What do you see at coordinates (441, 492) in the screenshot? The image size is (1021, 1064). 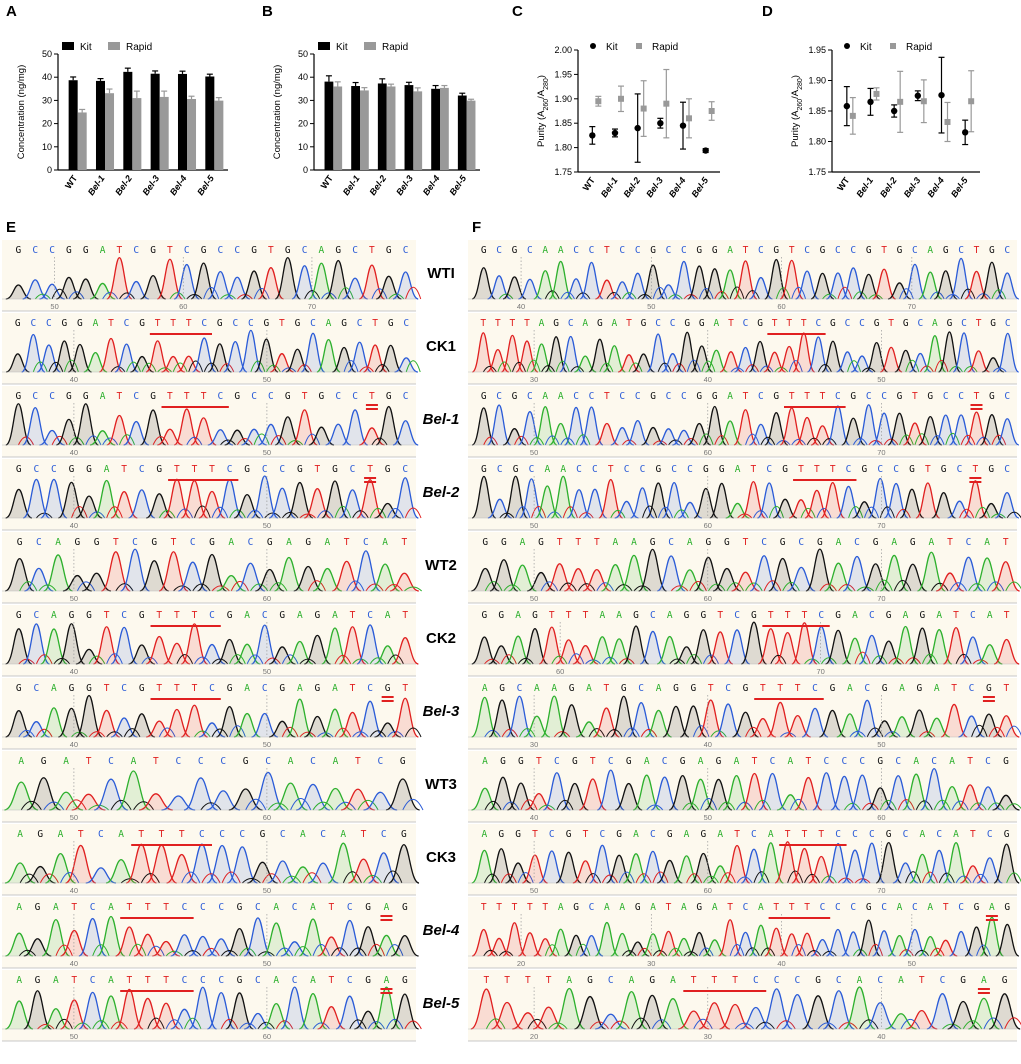 I see `sample-label: Bel-2` at bounding box center [441, 492].